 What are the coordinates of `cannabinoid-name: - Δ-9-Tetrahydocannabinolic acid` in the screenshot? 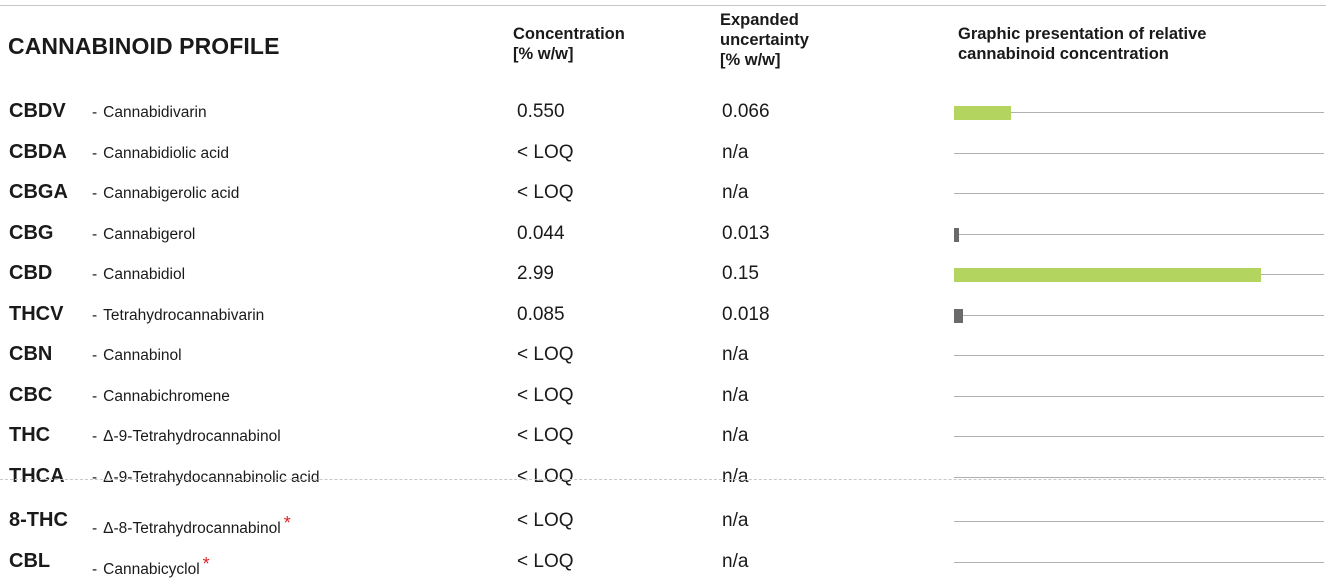 It's located at (205, 478).